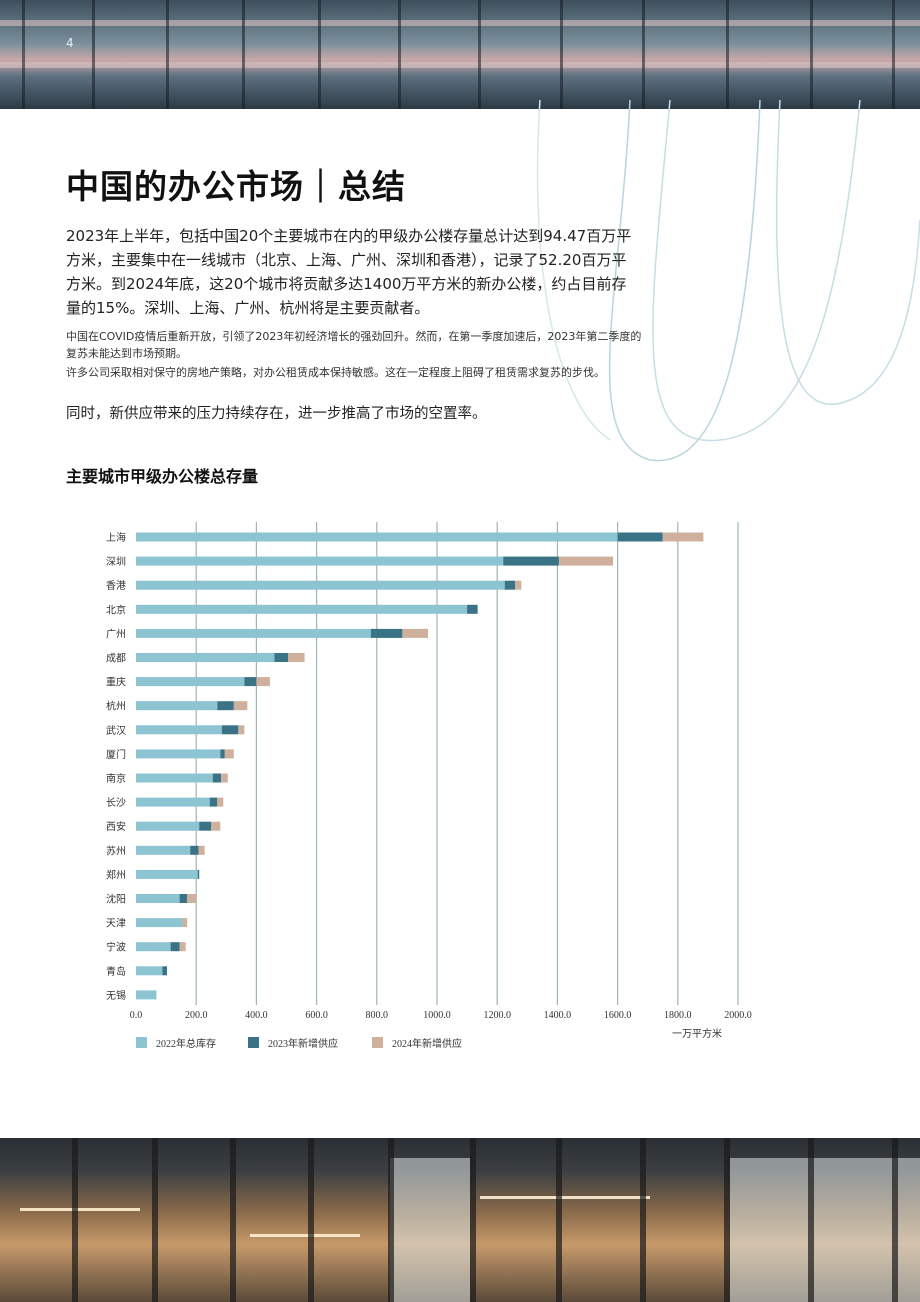 The height and width of the screenshot is (1302, 920). What do you see at coordinates (678, 1015) in the screenshot?
I see `x-tick-label: 1800.0` at bounding box center [678, 1015].